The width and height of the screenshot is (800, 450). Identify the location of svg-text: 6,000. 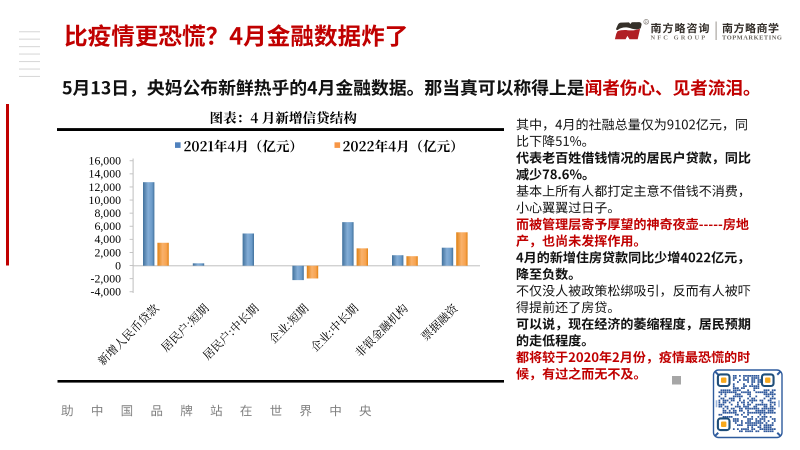
(107, 226).